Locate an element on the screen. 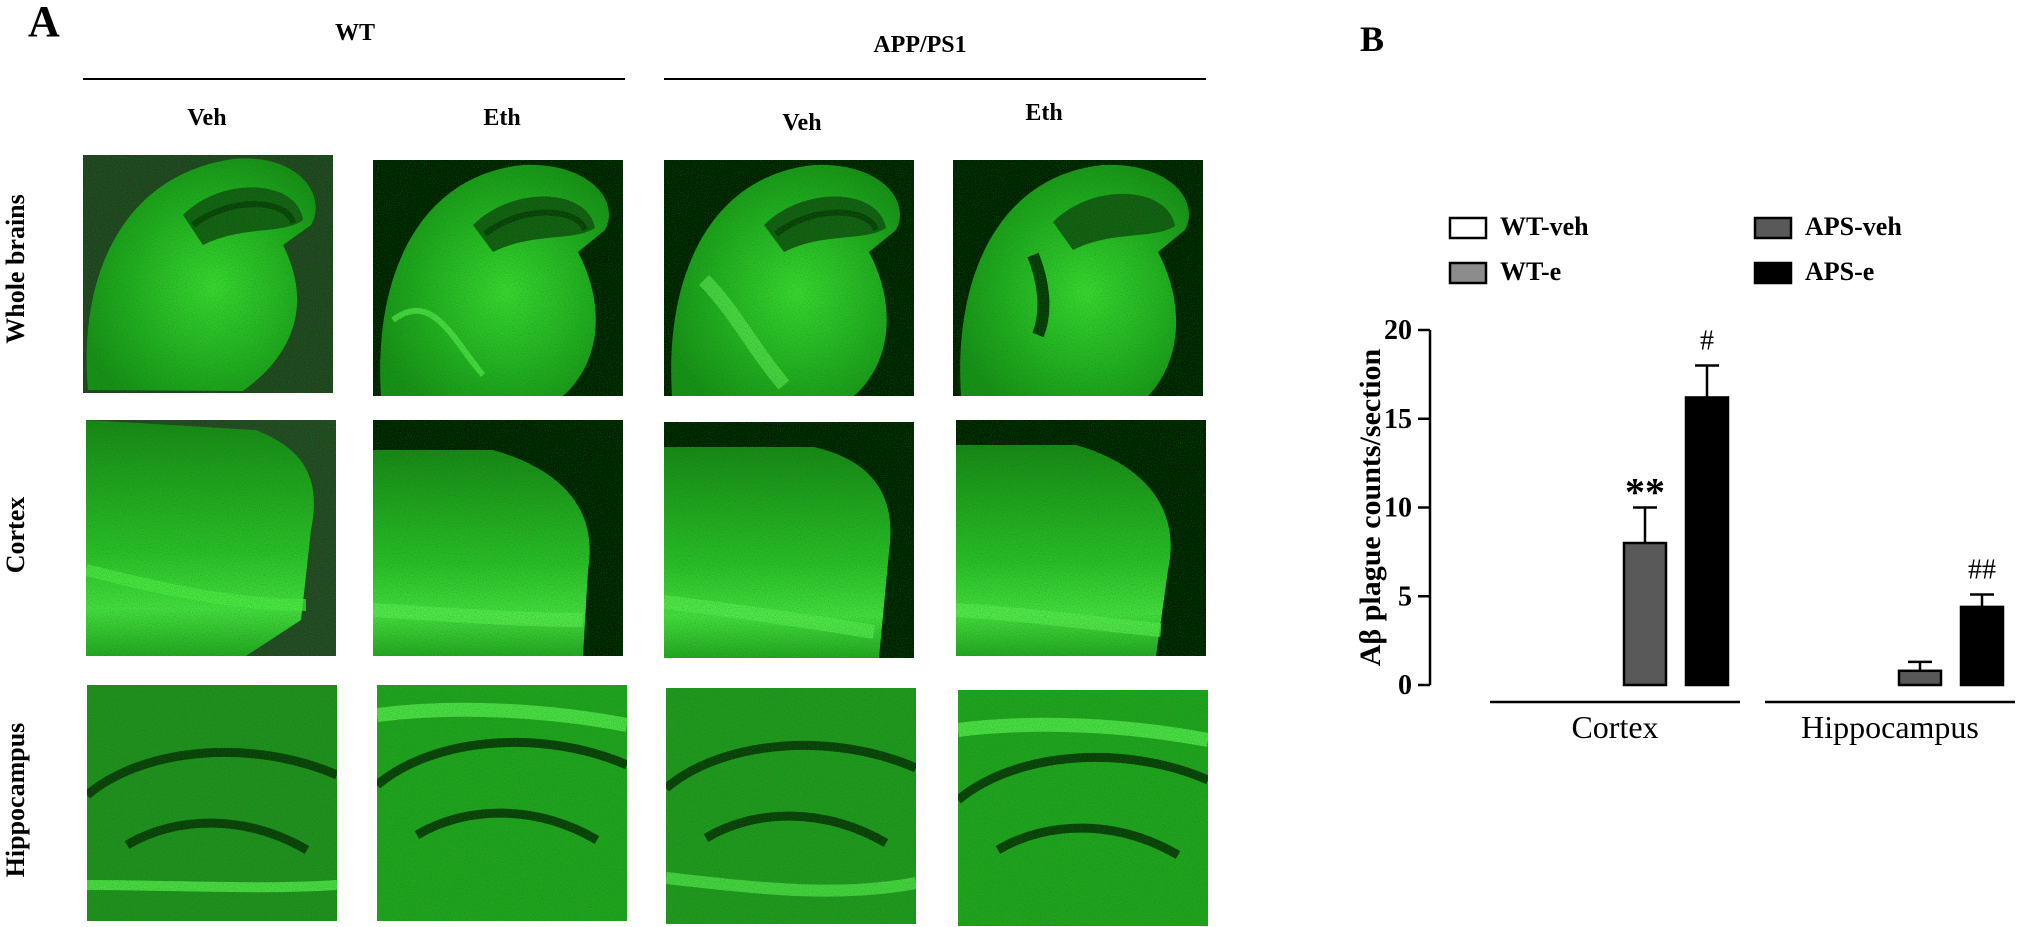  micrograph-cortex-wt-eth is located at coordinates (498, 538).